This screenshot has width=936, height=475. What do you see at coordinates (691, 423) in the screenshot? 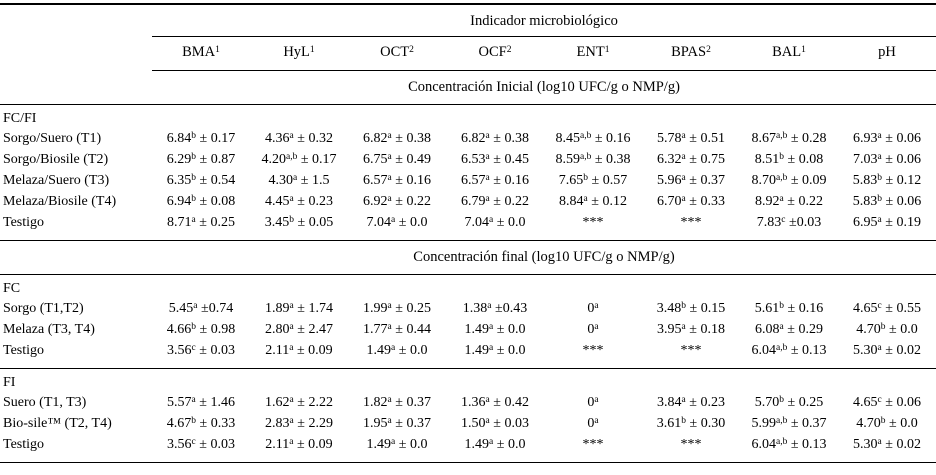
I see `table-cell: 3.61b ± 0.30` at bounding box center [691, 423].